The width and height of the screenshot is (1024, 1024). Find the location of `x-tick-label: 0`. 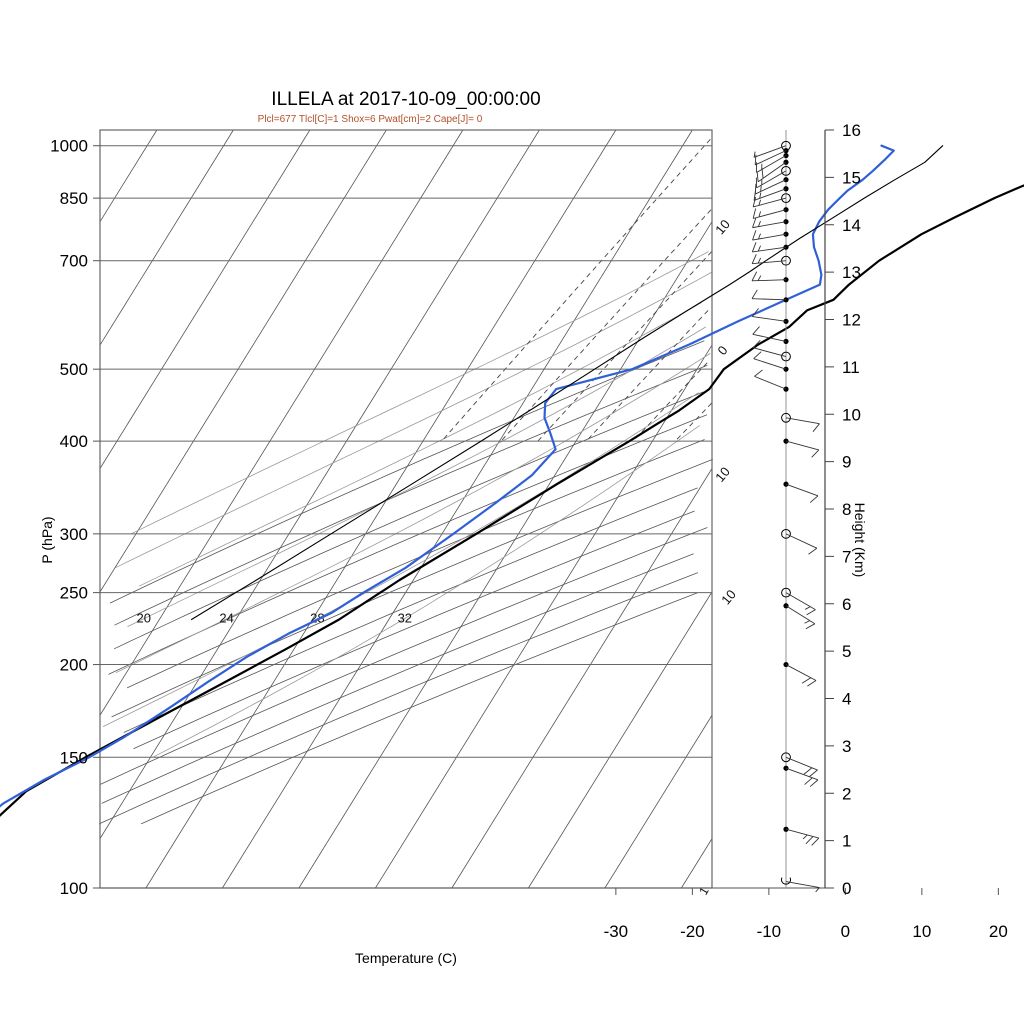

x-tick-label: 0 is located at coordinates (845, 931).